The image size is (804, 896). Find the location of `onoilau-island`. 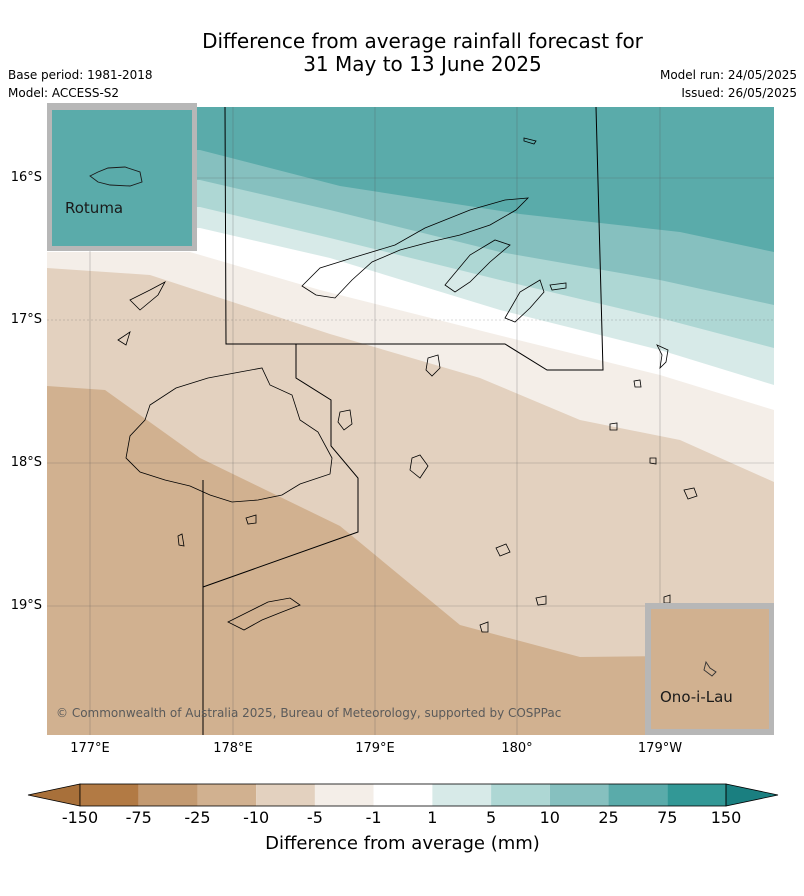

onoilau-island is located at coordinates (710, 668).